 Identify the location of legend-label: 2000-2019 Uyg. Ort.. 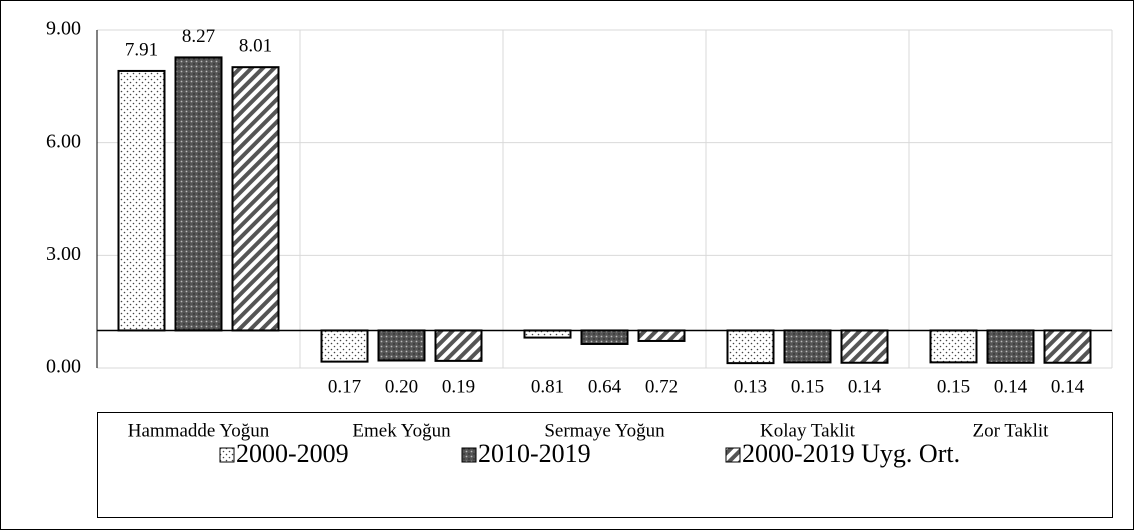
(851, 453).